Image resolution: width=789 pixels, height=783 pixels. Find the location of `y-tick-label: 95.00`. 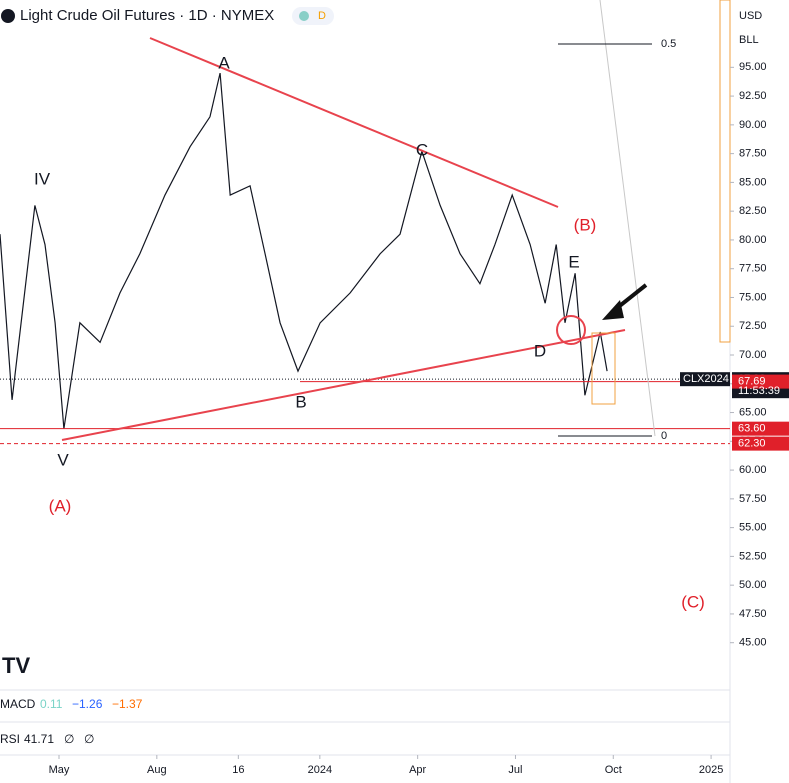

y-tick-label: 95.00 is located at coordinates (753, 67).